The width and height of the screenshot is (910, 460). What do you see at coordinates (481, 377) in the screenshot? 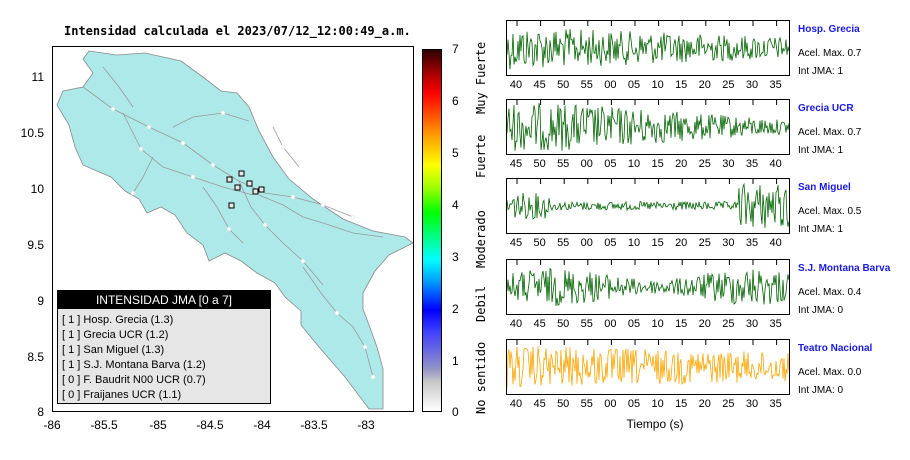
I see `colorbar-label-no-sentido: No sentido` at bounding box center [481, 377].